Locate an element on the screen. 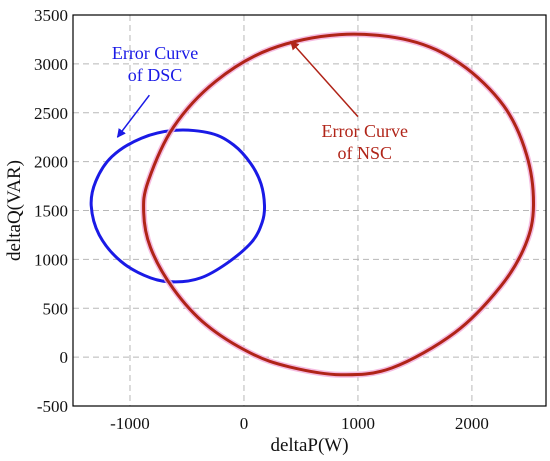 Image resolution: width=550 pixels, height=461 pixels. x-tick-label: -1000 is located at coordinates (130, 423).